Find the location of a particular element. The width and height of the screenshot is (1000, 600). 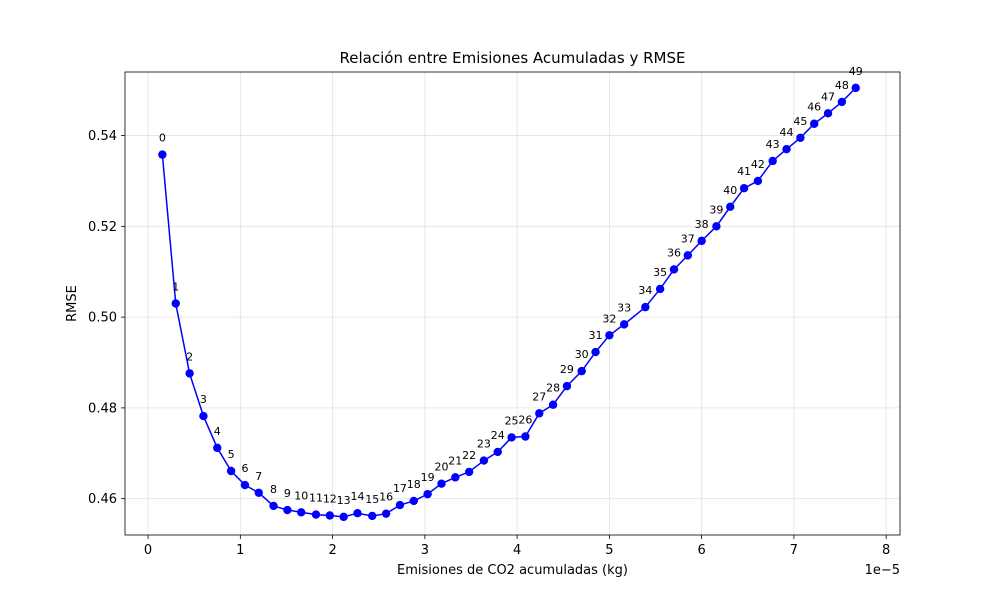

point-label: 23 is located at coordinates (484, 444).